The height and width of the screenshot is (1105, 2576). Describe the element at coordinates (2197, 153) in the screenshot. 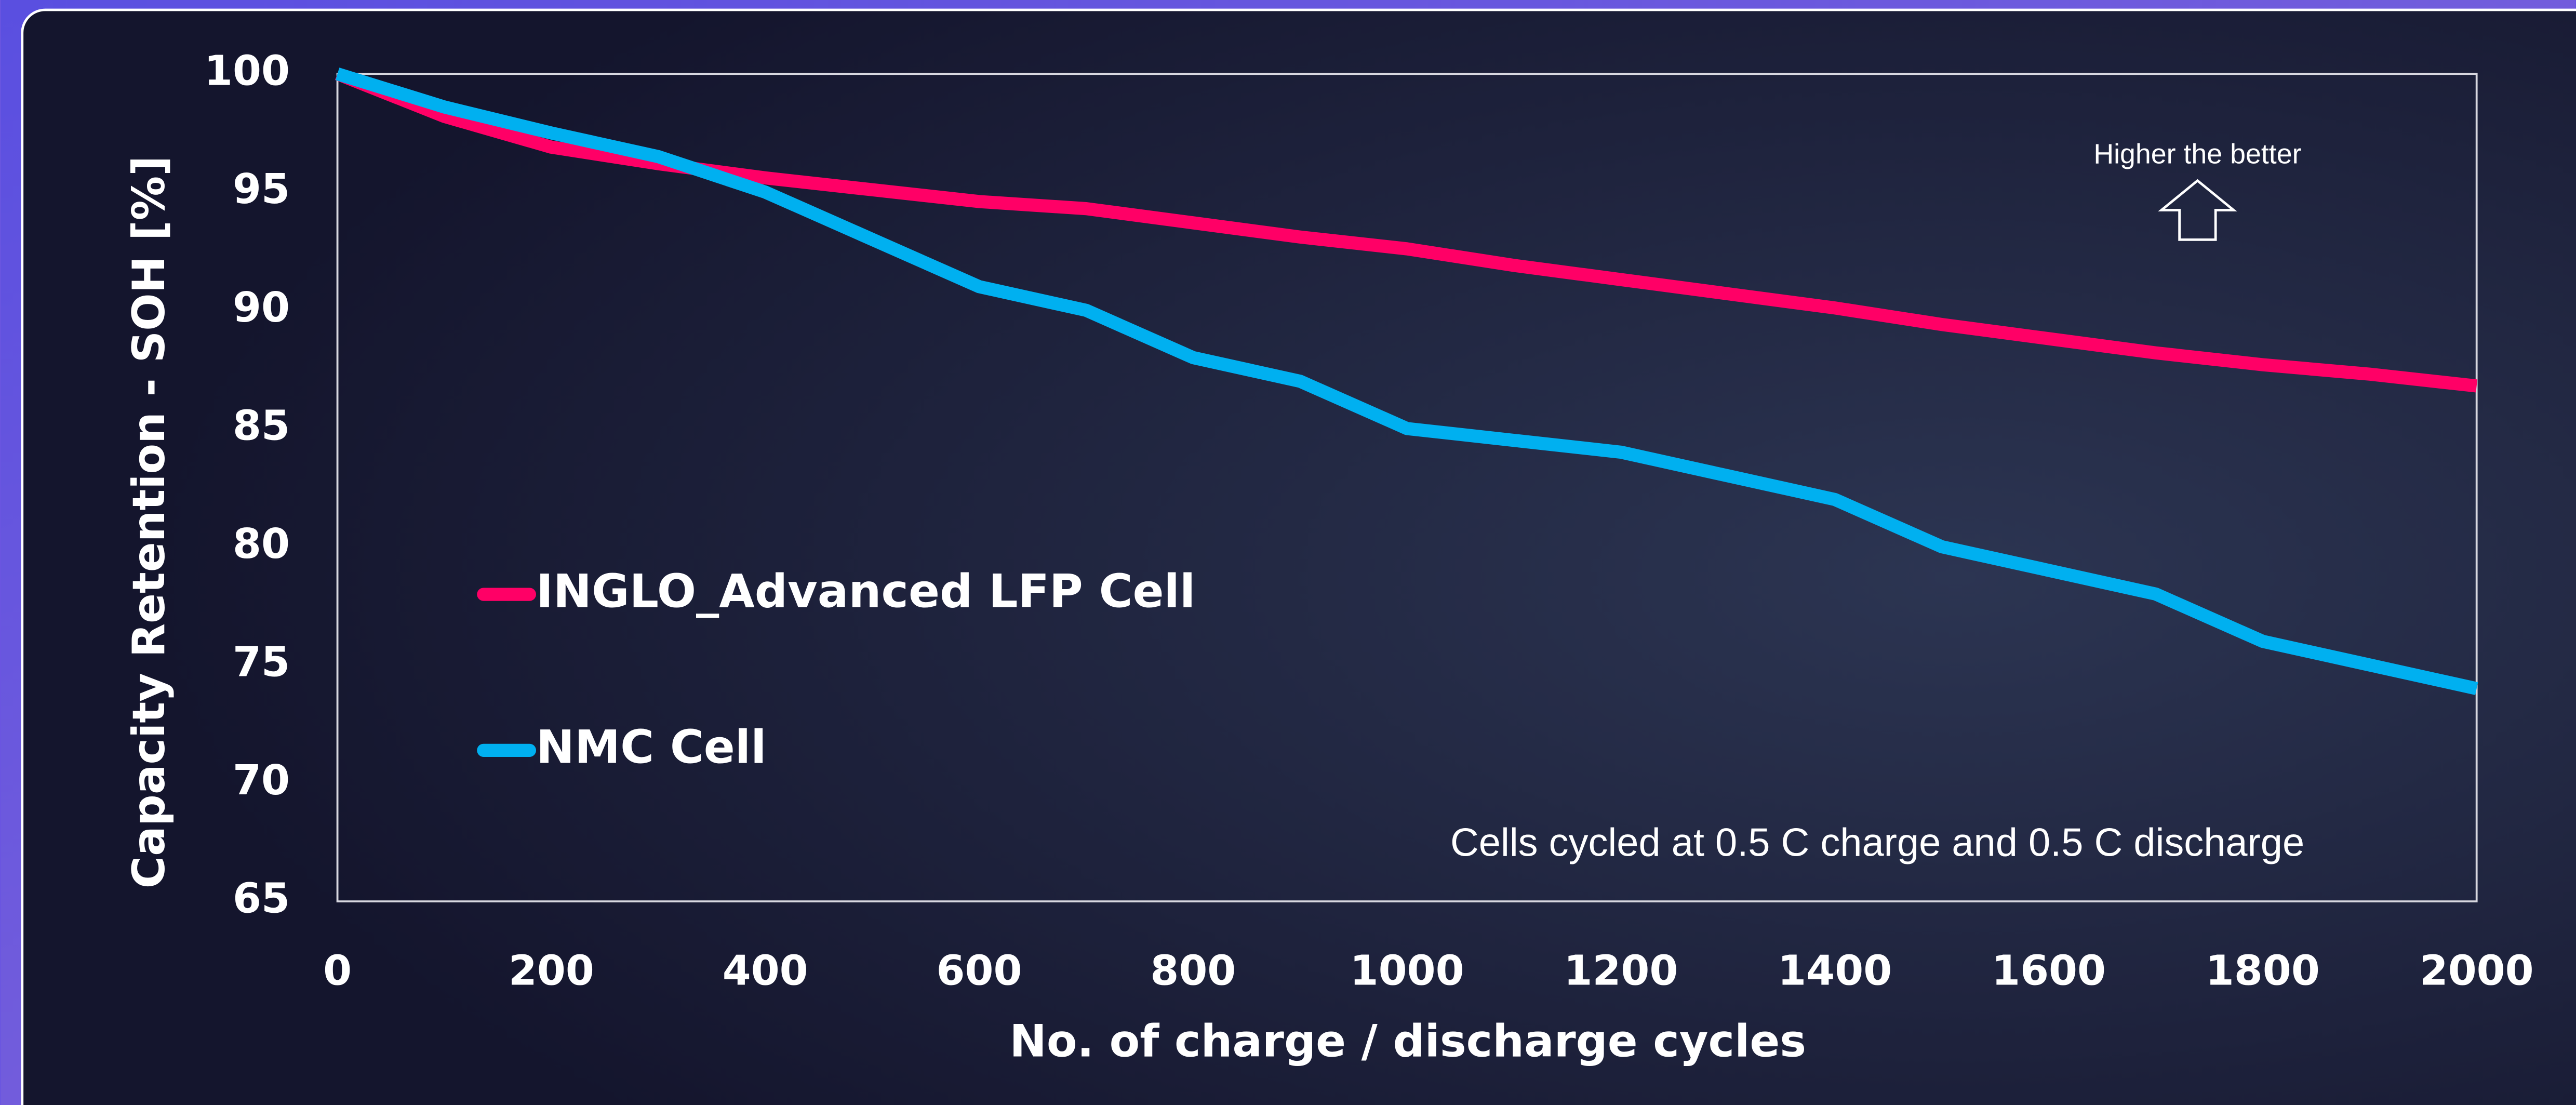

I see `annotation: Higher the better` at that location.